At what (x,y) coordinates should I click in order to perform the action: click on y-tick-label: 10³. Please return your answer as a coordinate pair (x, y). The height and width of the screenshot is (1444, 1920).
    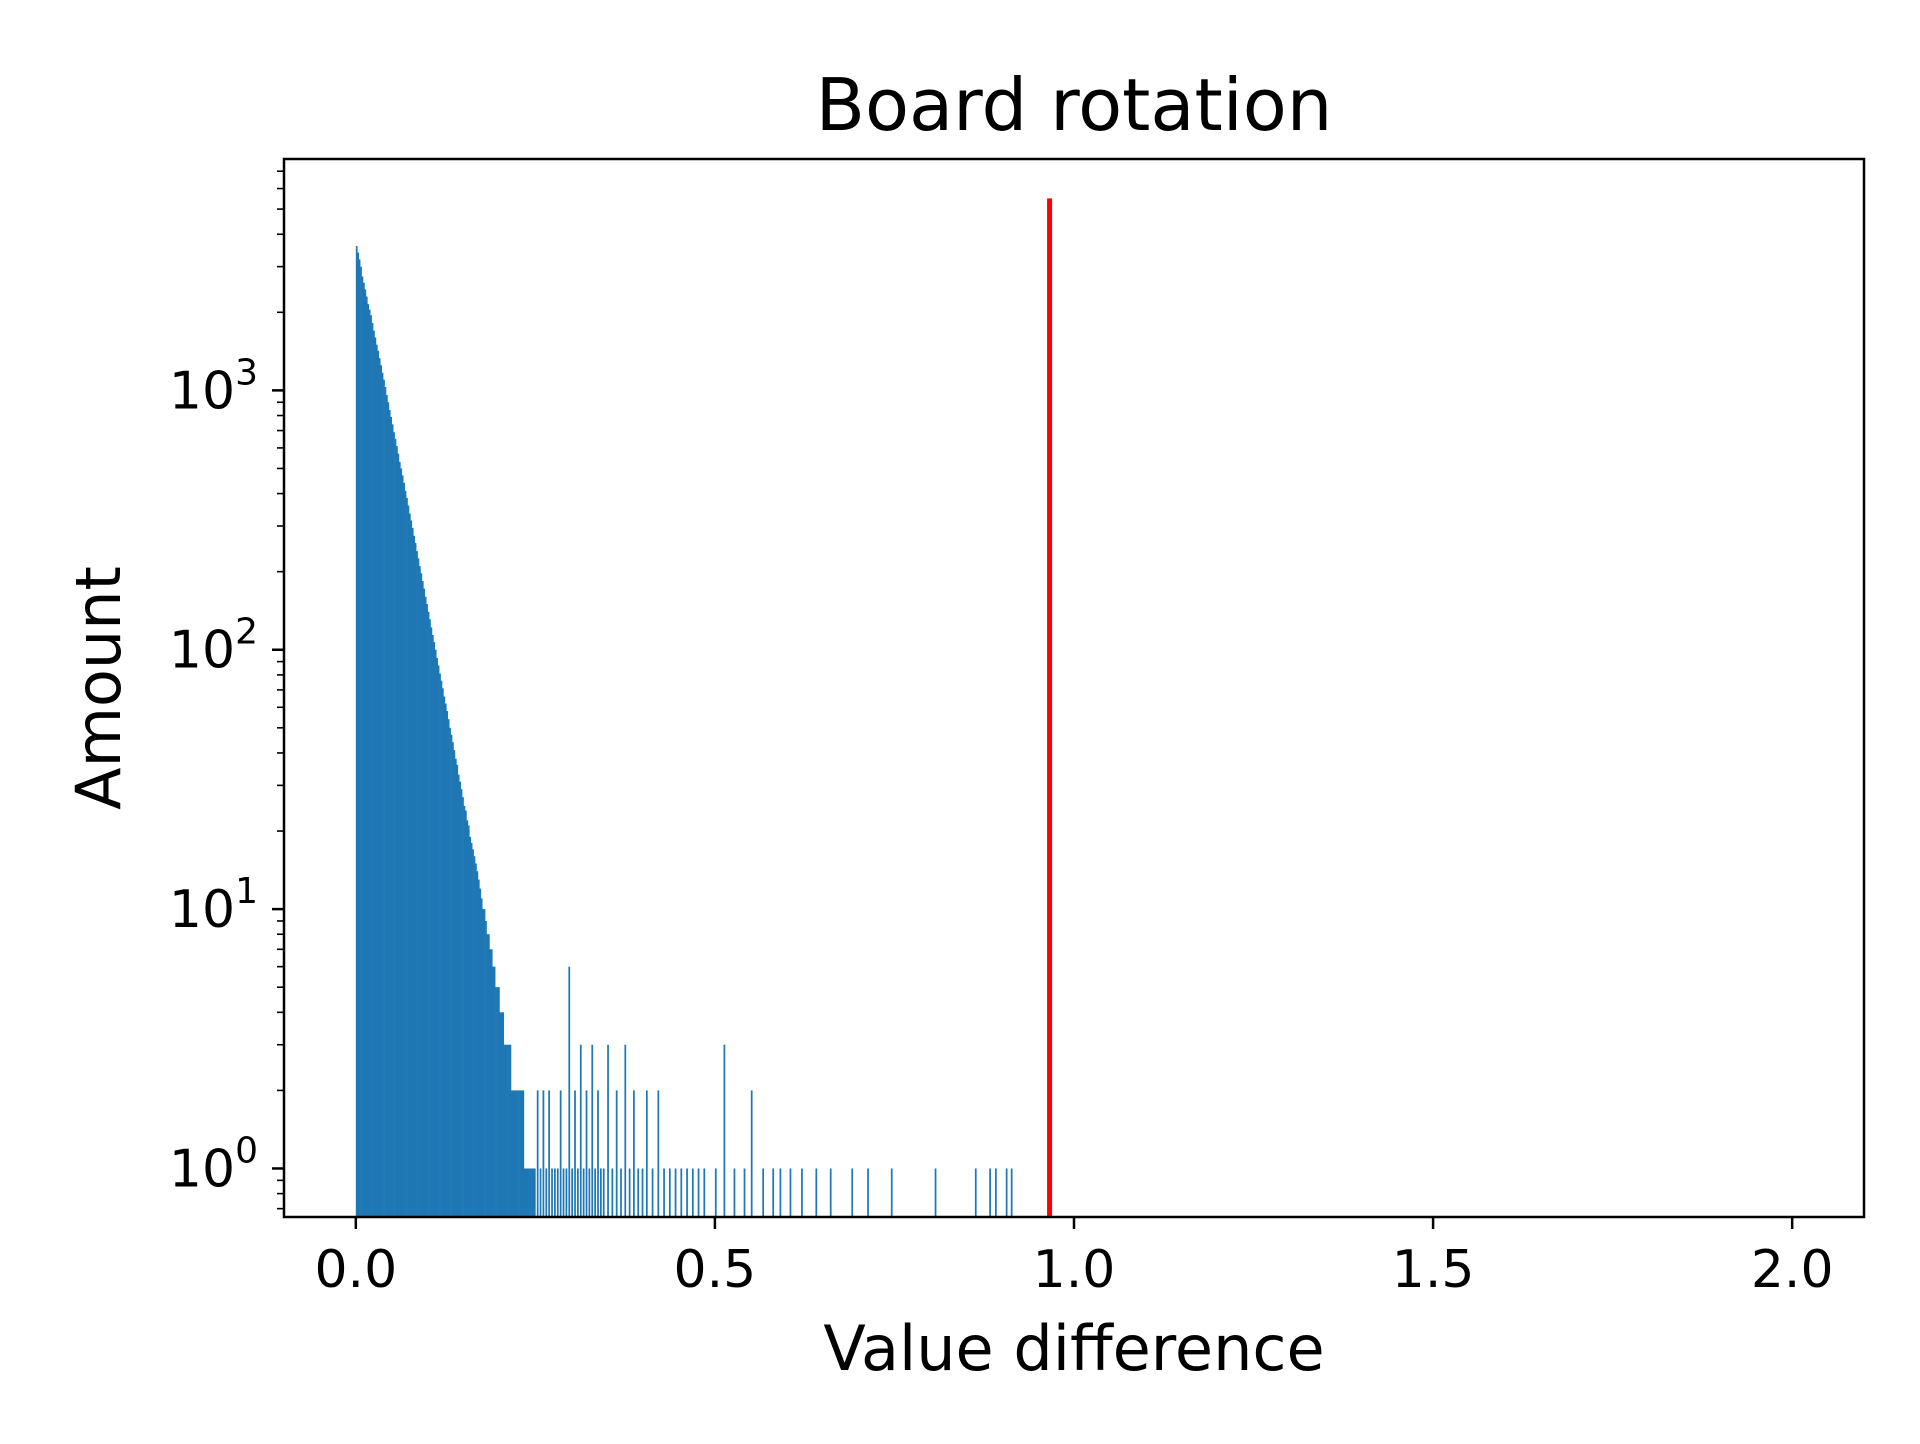
    Looking at the image, I should click on (213, 386).